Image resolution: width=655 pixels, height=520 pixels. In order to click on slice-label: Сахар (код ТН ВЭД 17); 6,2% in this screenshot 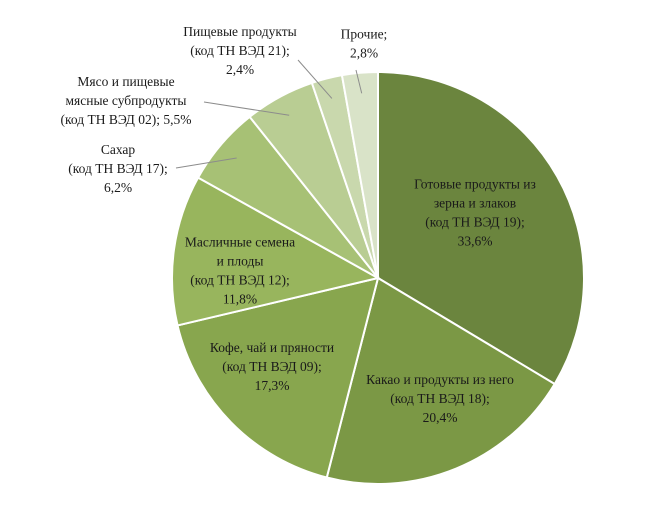, I will do `click(117, 168)`.